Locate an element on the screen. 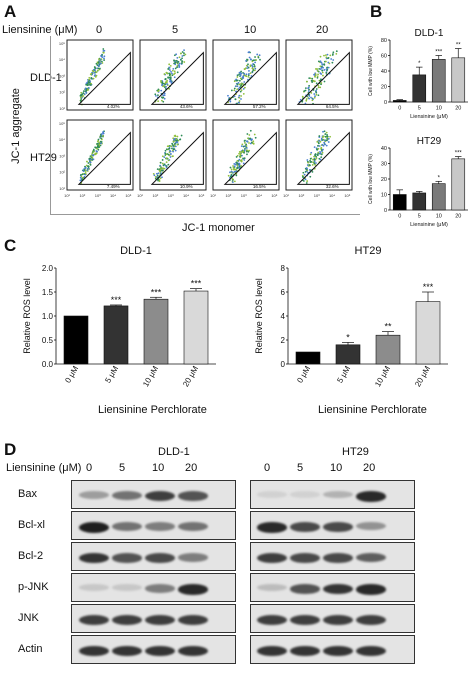  chart-xtick-label: 0 is located at coordinates (399, 217).